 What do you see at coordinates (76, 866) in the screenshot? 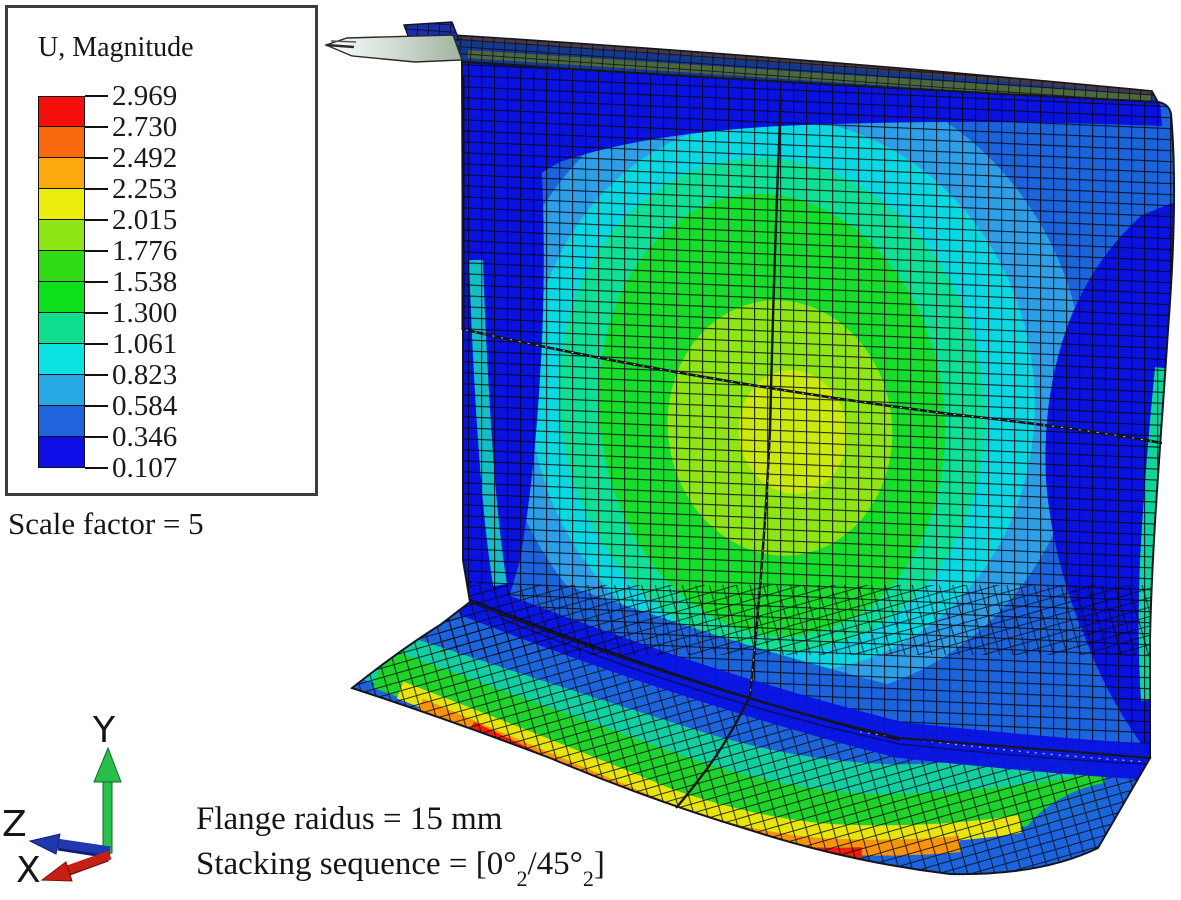
I see `x-axis-arrow` at bounding box center [76, 866].